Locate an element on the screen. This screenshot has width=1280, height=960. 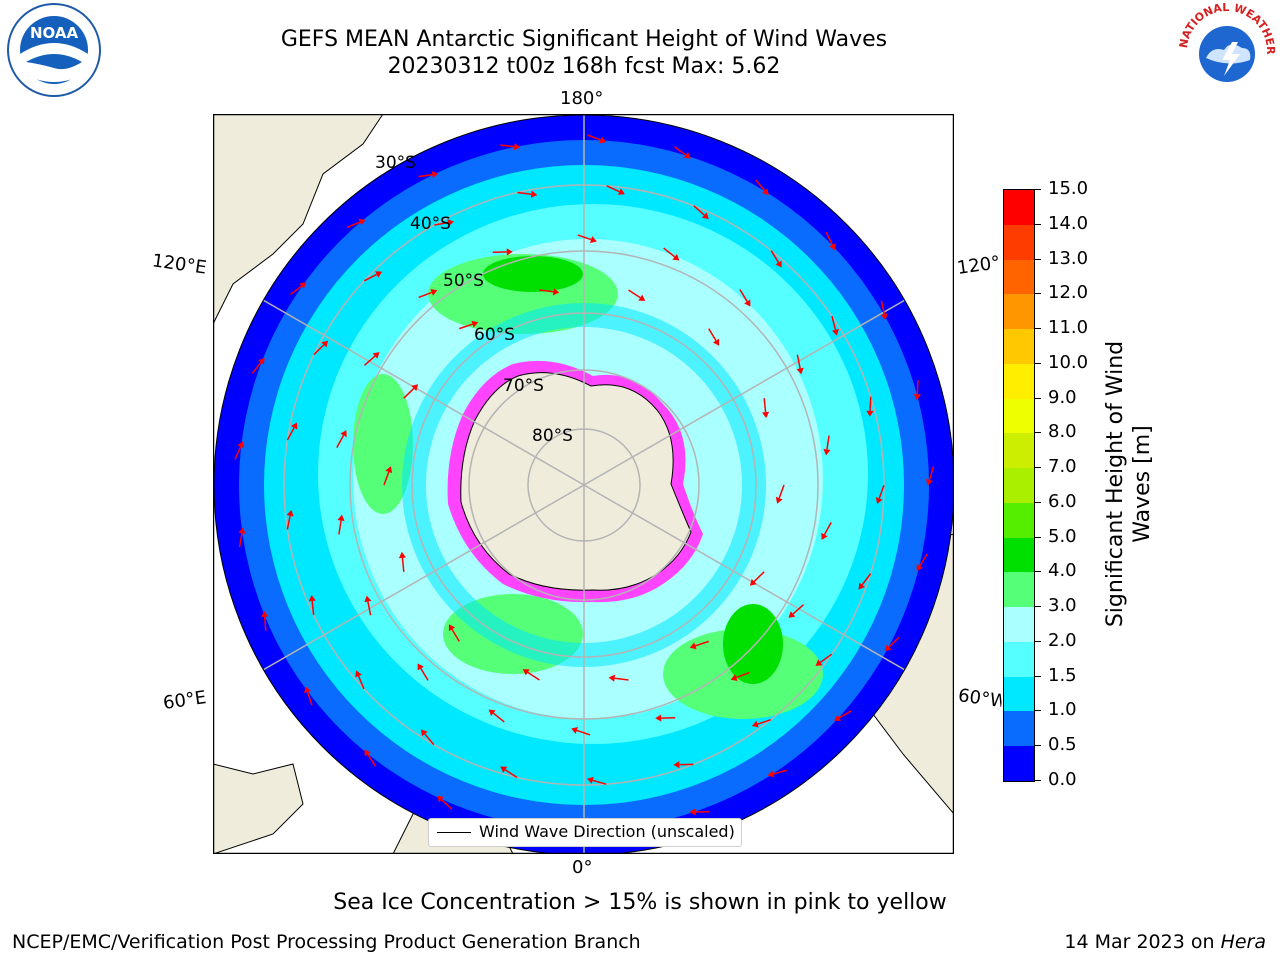
colorbar-tick-label: 5.0 is located at coordinates (1062, 536).